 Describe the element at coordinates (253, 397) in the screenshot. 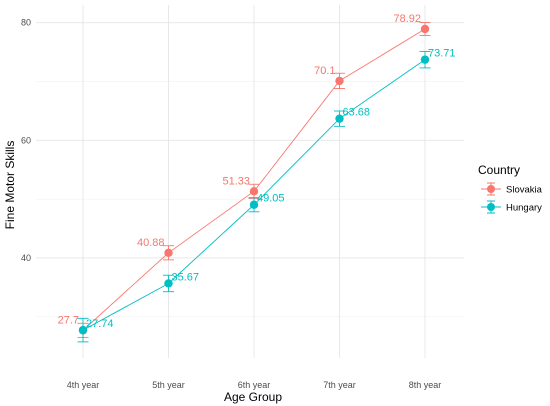

I see `x-axis-title: Age Group` at that location.